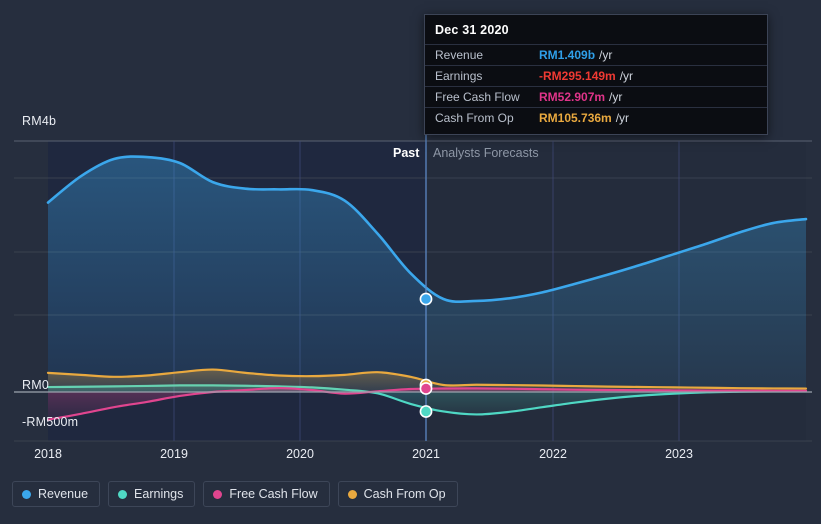 The height and width of the screenshot is (524, 821). I want to click on series-area-cash-from-op, so click(427, 380).